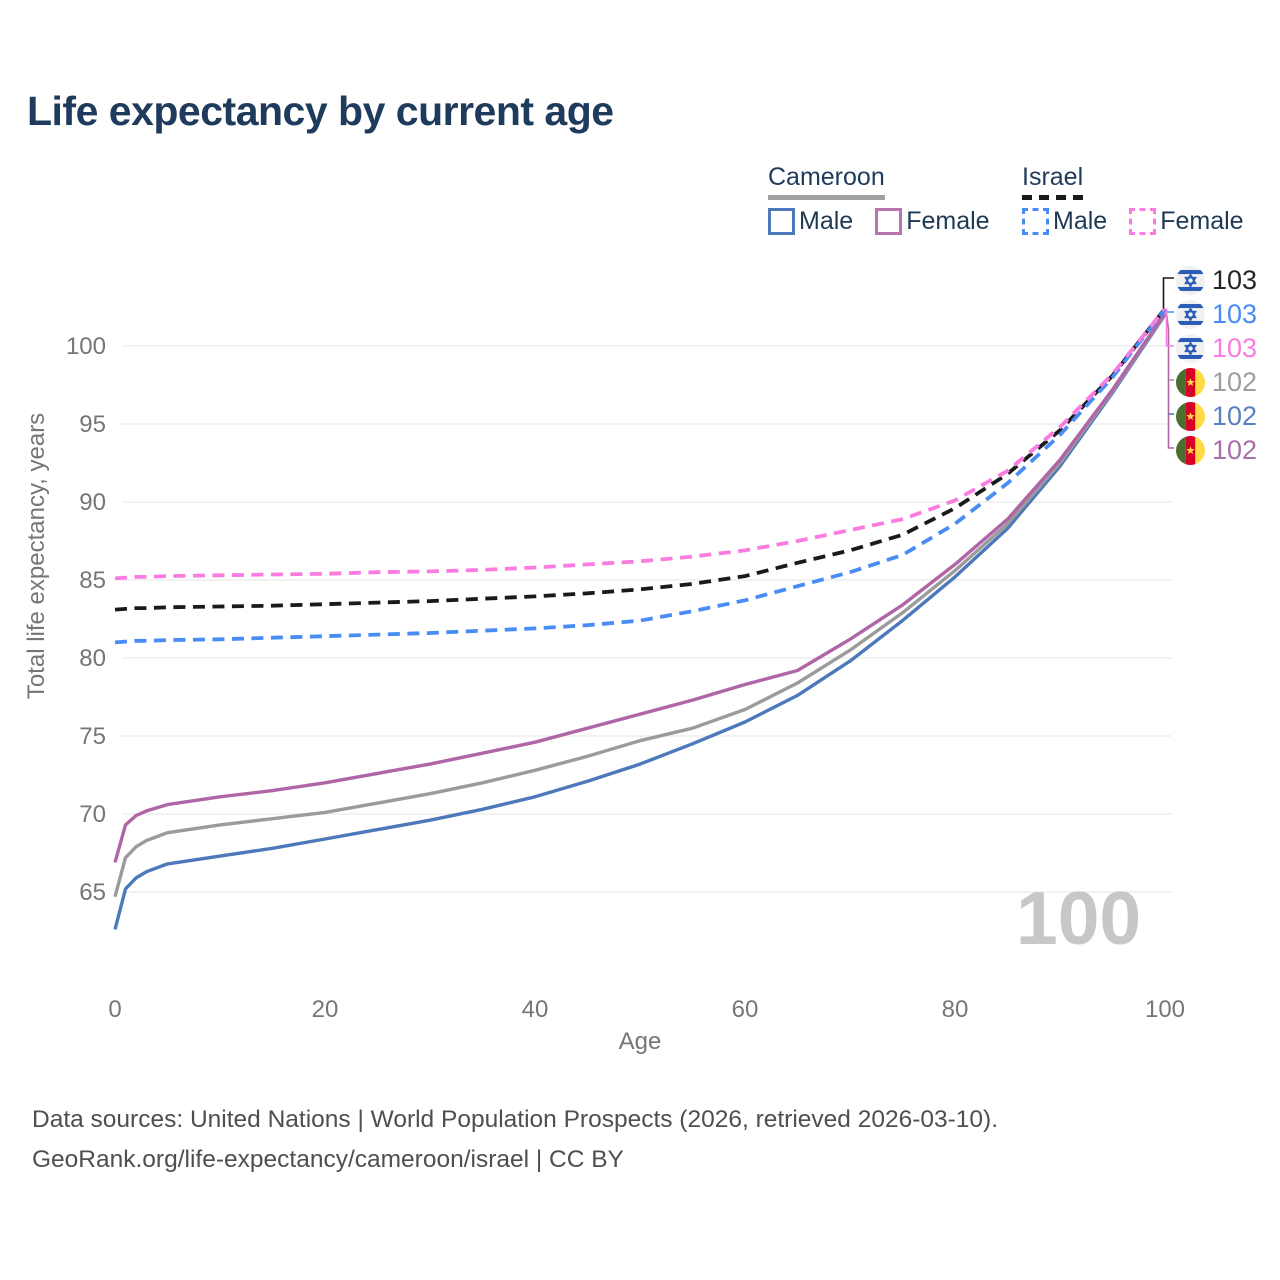  I want to click on legend-group-cameroon: Cameroon Male Female, so click(890, 199).